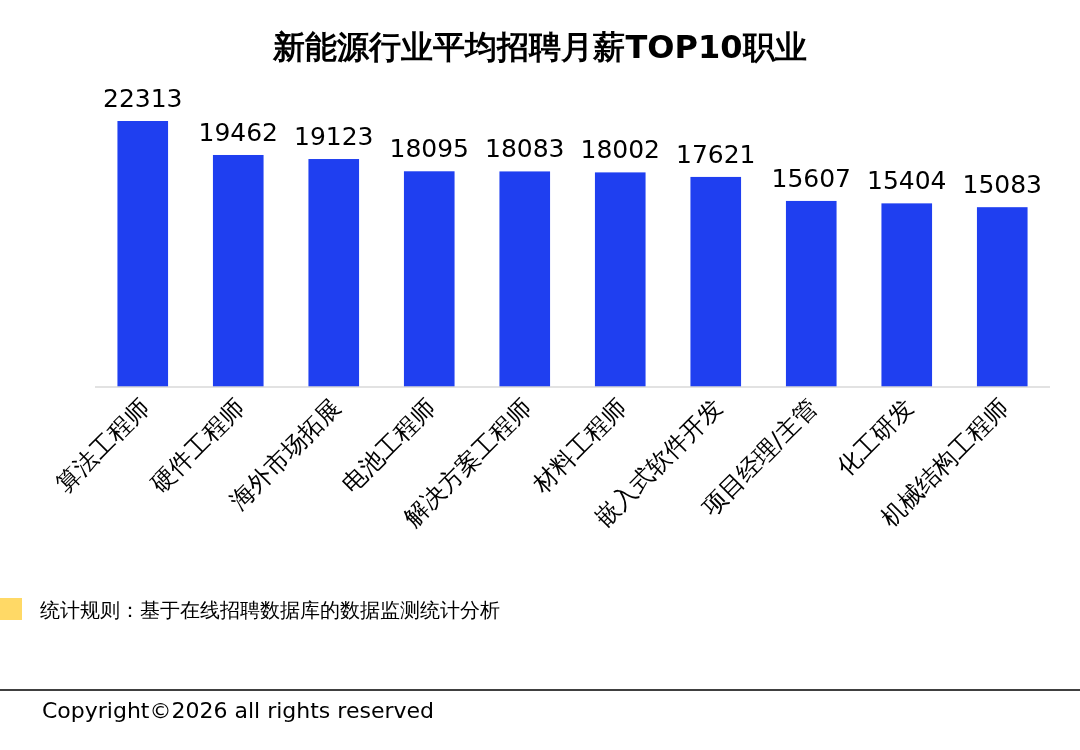  Describe the element at coordinates (238, 132) in the screenshot. I see `data-label: 19462` at that location.